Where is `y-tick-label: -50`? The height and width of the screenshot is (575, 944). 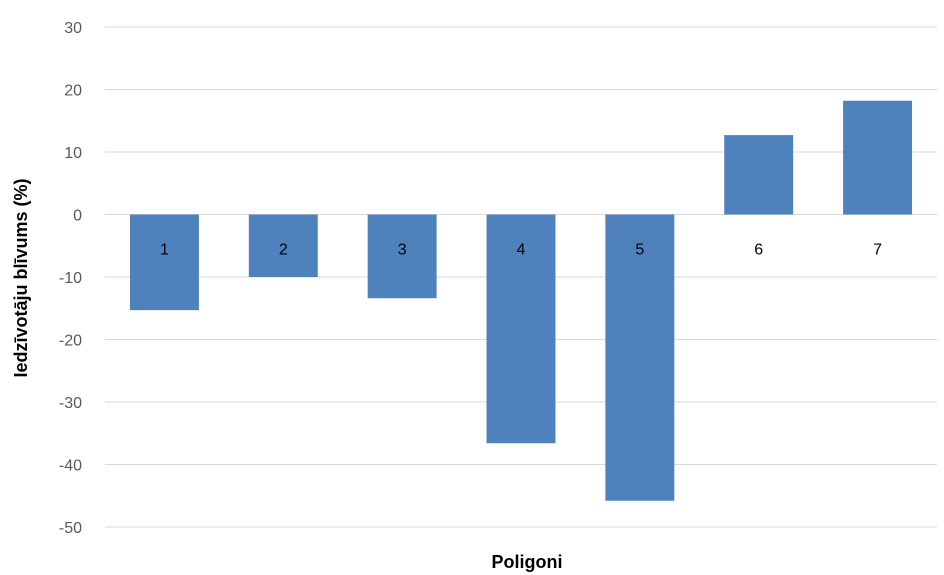
y-tick-label: -50 is located at coordinates (70, 528).